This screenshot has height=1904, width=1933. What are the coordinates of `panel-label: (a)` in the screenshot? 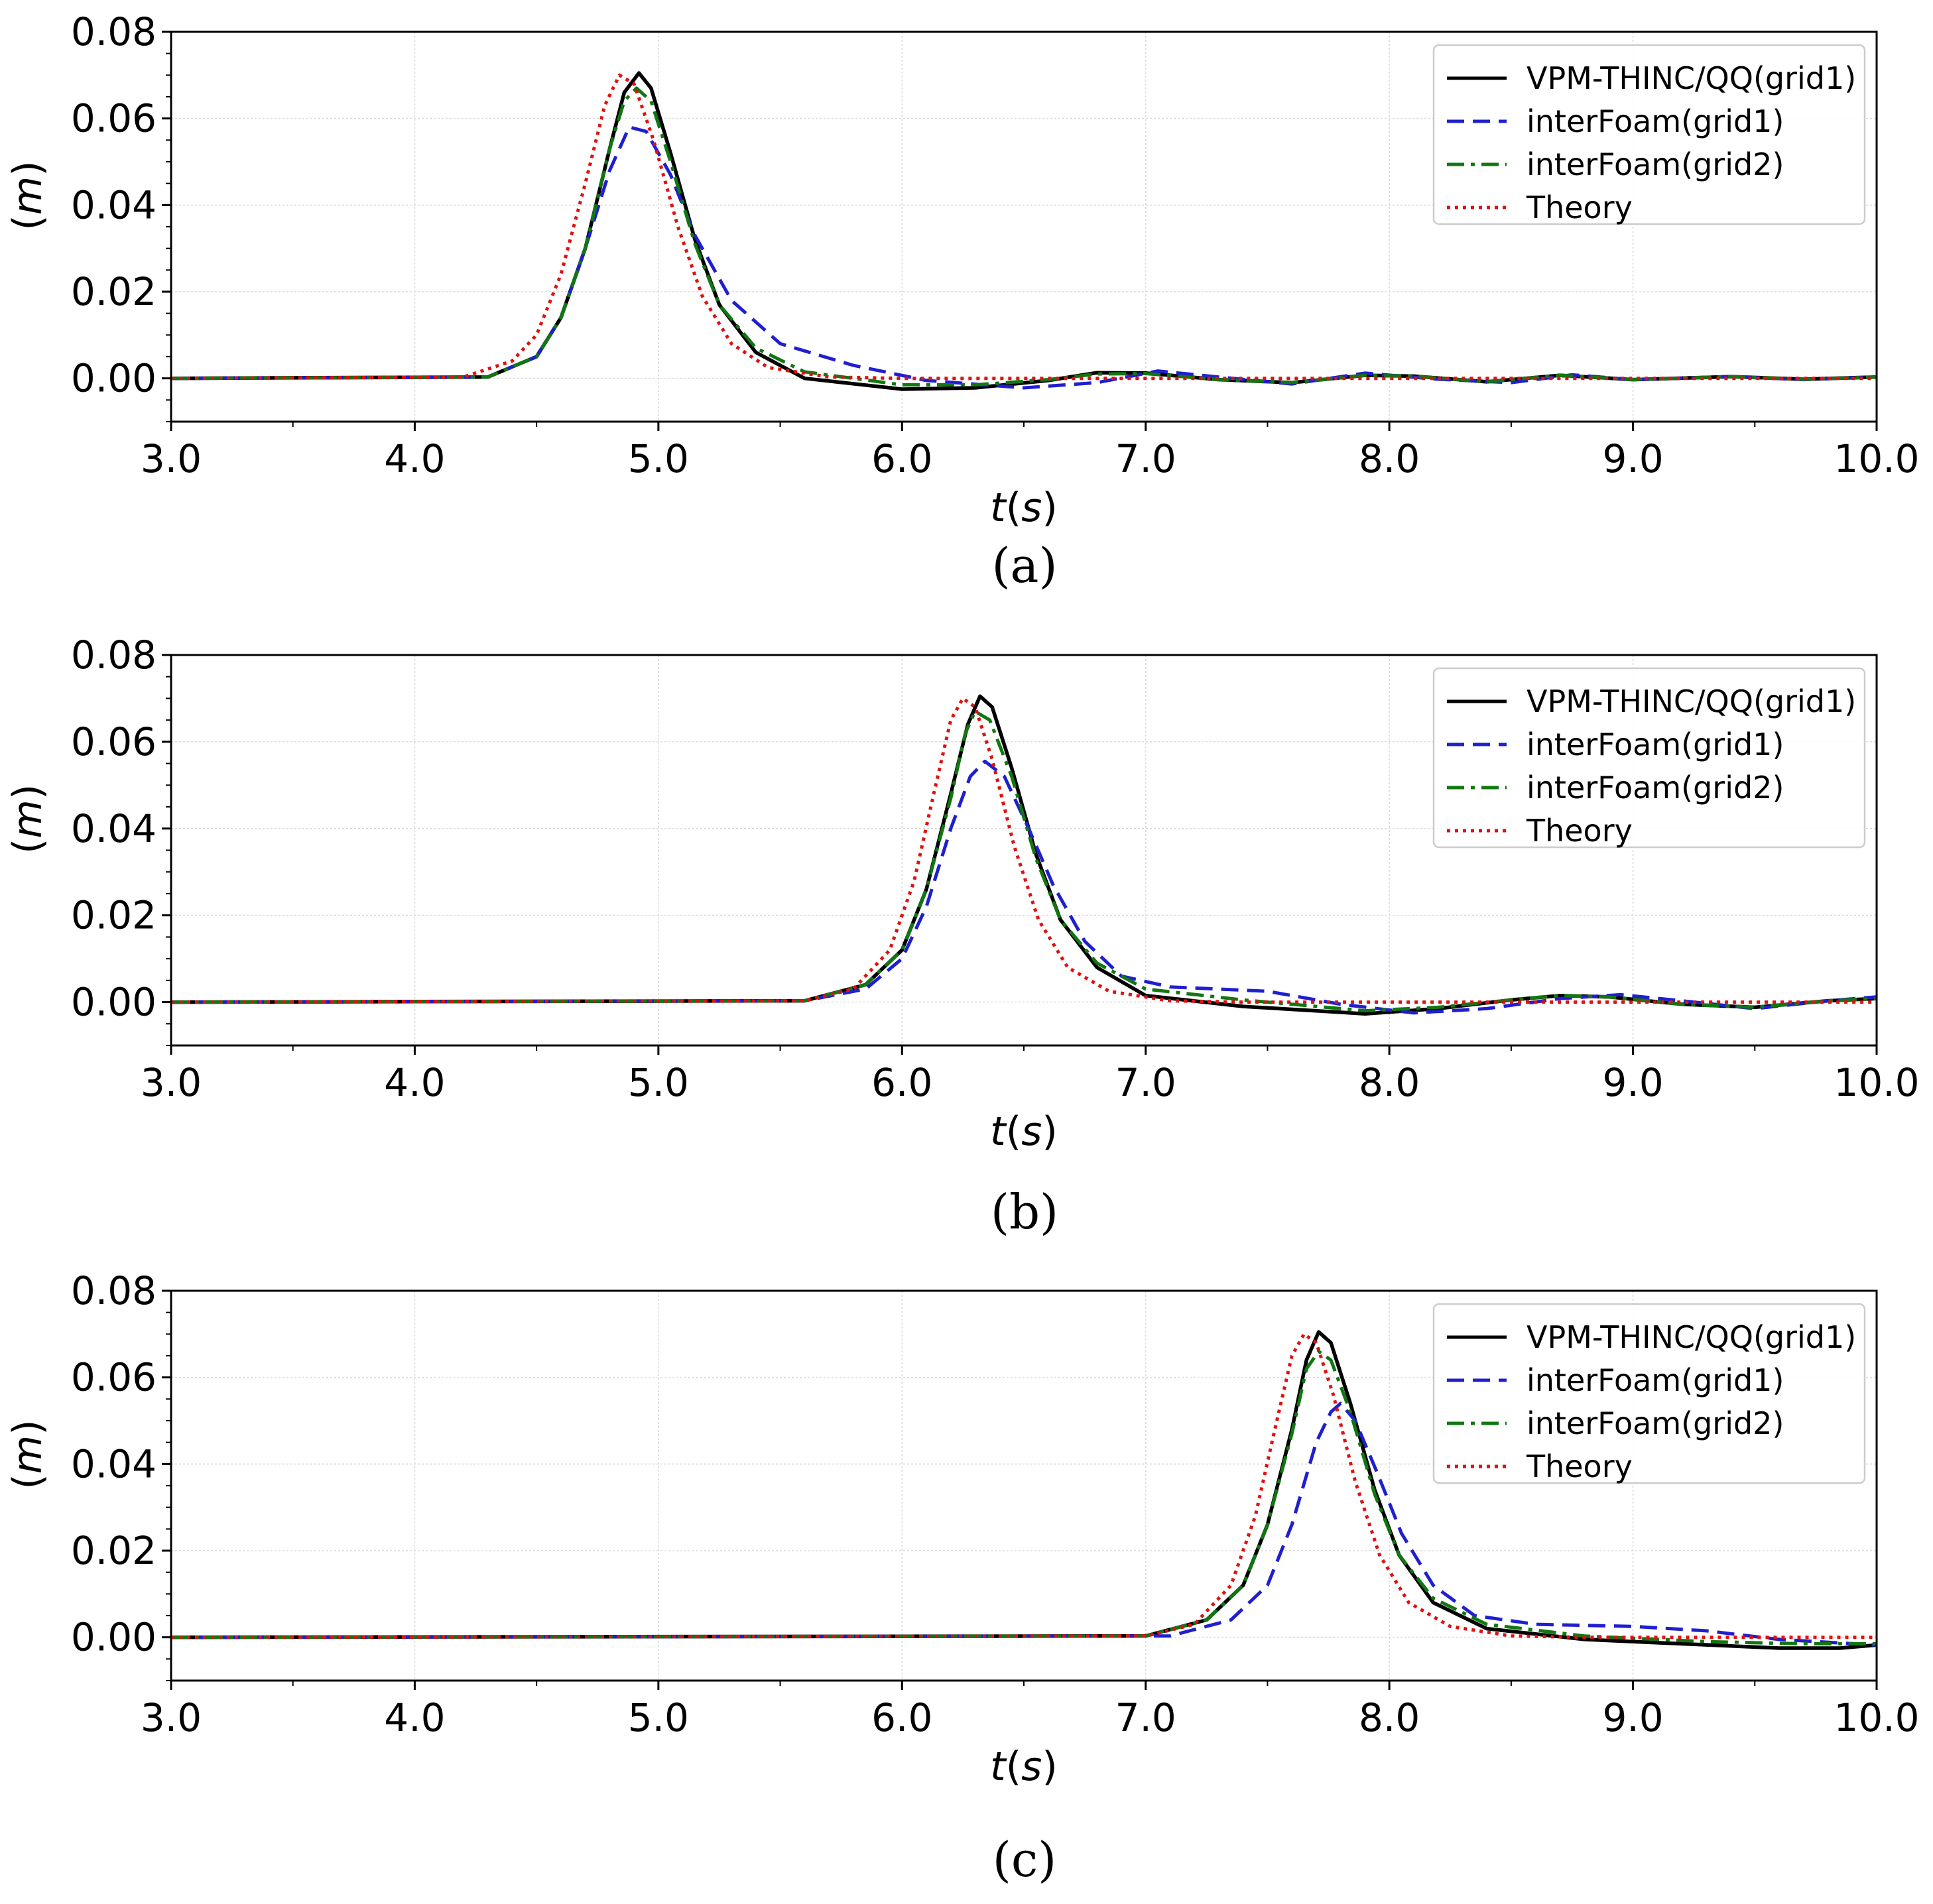 It's located at (1024, 565).